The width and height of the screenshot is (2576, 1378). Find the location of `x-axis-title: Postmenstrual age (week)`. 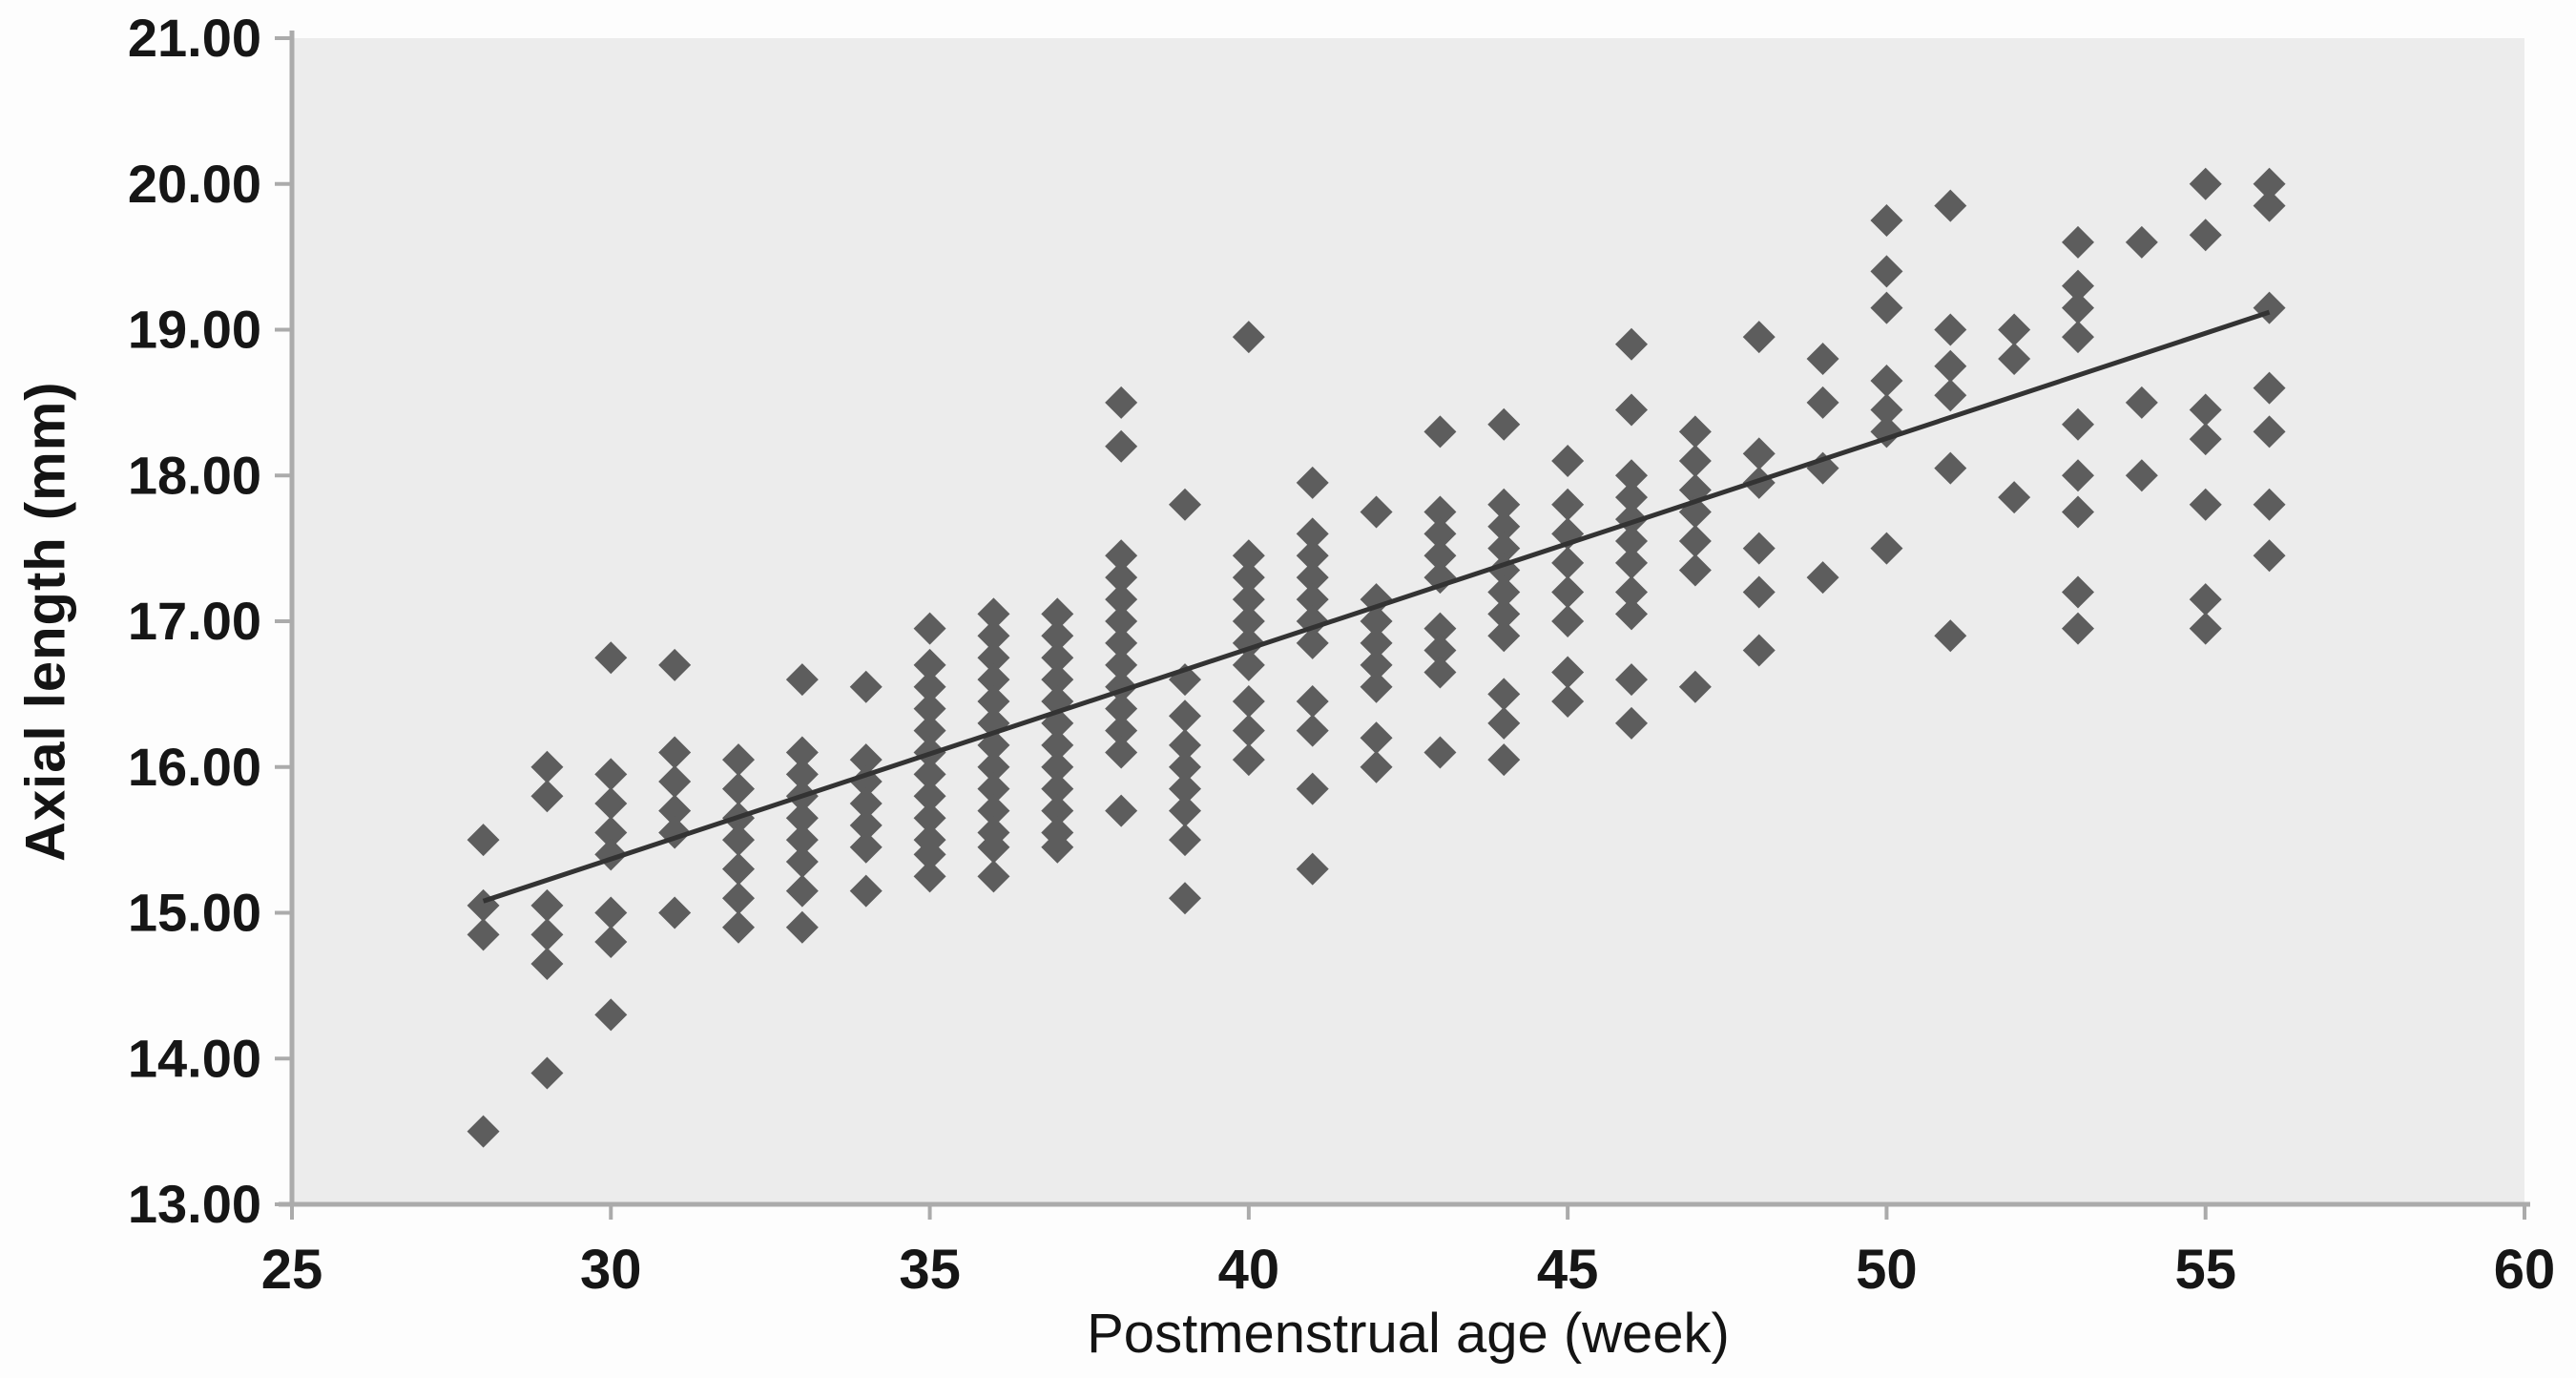

x-axis-title: Postmenstrual age (week) is located at coordinates (1408, 1334).